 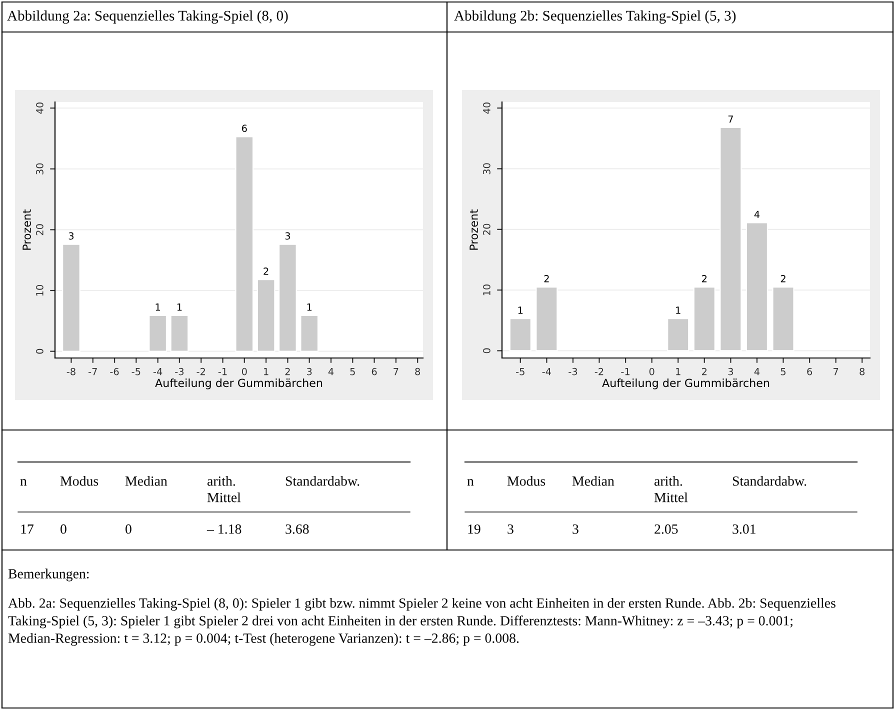 What do you see at coordinates (744, 529) in the screenshot?
I see `text: 3.01` at bounding box center [744, 529].